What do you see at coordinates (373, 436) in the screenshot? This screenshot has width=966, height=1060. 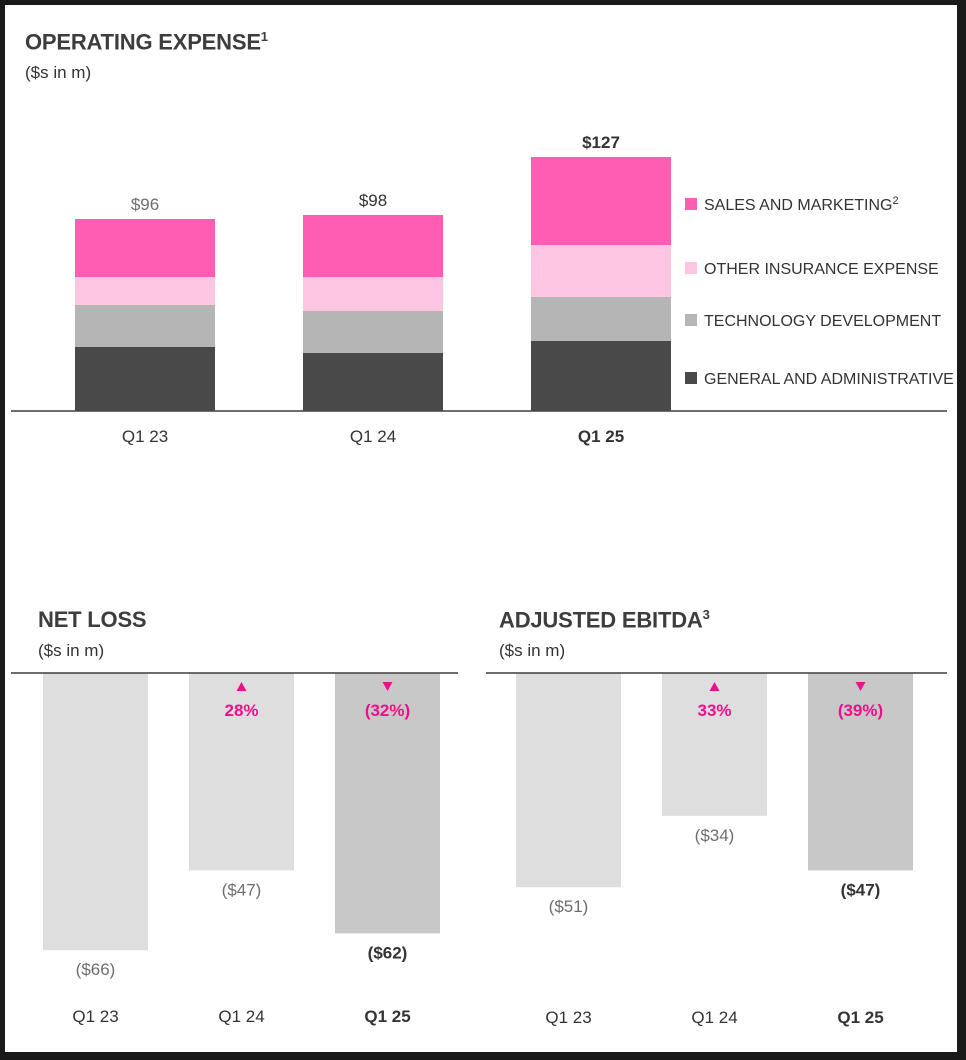 I see `opex-category-label: Q1 24` at bounding box center [373, 436].